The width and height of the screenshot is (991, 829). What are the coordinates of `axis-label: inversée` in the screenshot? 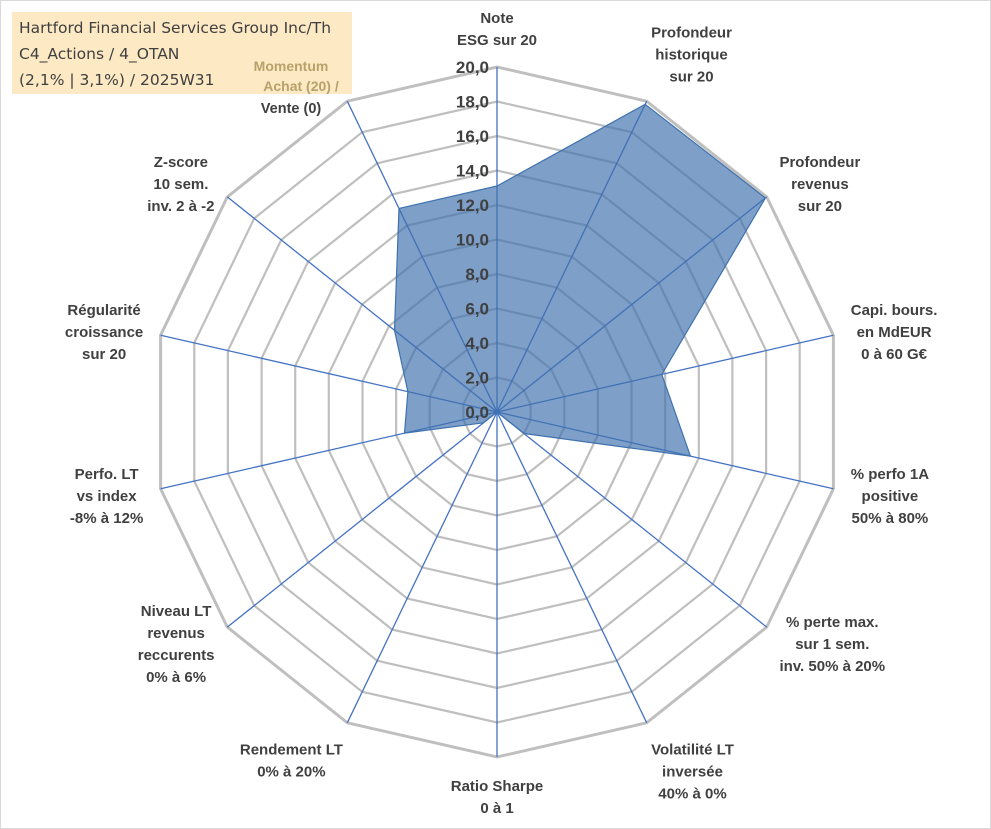 It's located at (692, 772).